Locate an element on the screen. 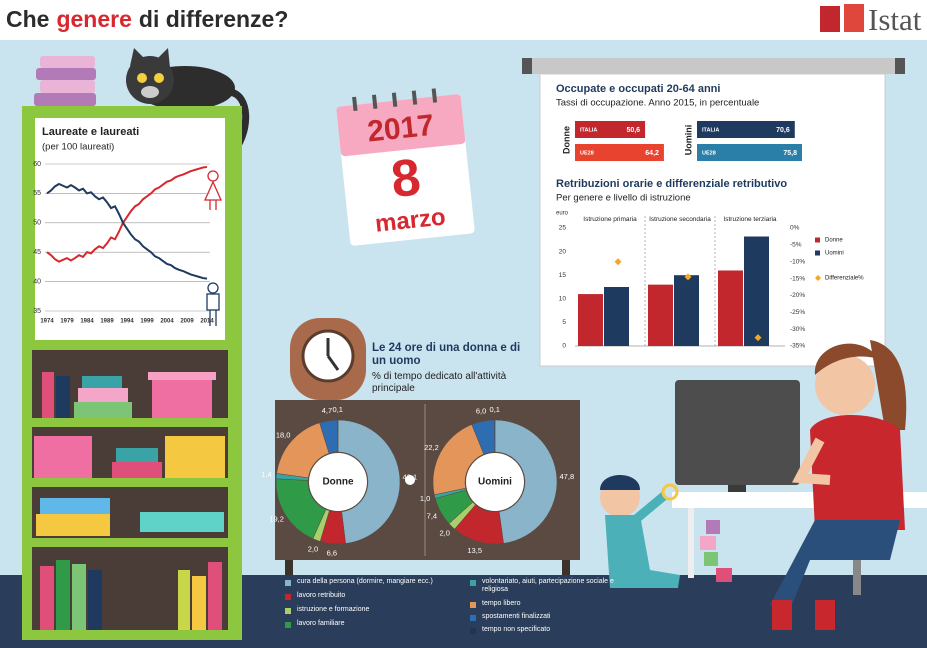 The height and width of the screenshot is (648, 927). desk-leg is located at coordinates (691, 543).